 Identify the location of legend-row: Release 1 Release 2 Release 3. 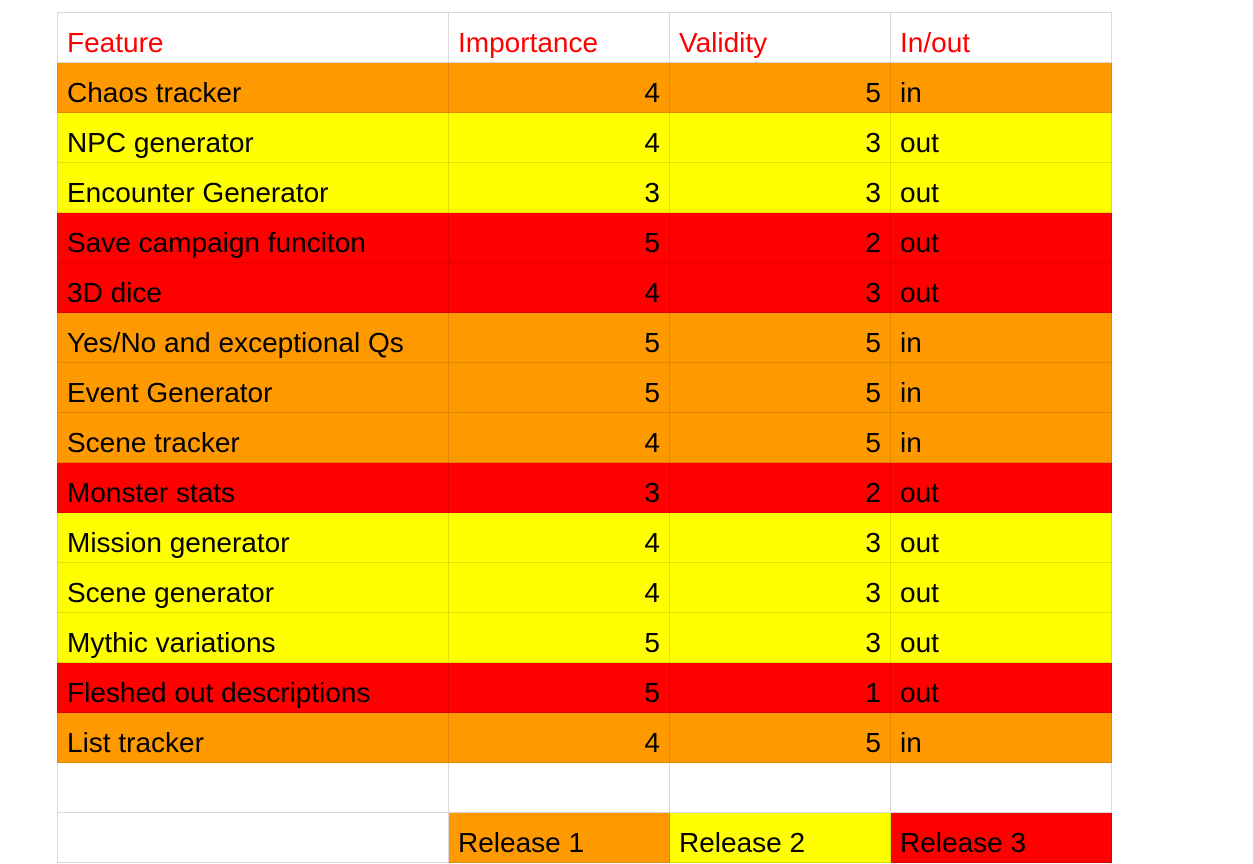
(584, 837).